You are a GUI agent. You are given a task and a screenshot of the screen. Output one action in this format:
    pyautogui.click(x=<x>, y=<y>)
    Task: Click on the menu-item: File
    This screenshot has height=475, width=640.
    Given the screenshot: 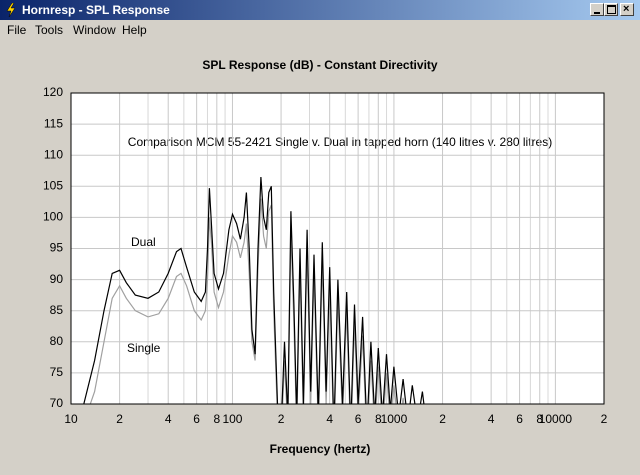 What is the action you would take?
    pyautogui.click(x=17, y=30)
    